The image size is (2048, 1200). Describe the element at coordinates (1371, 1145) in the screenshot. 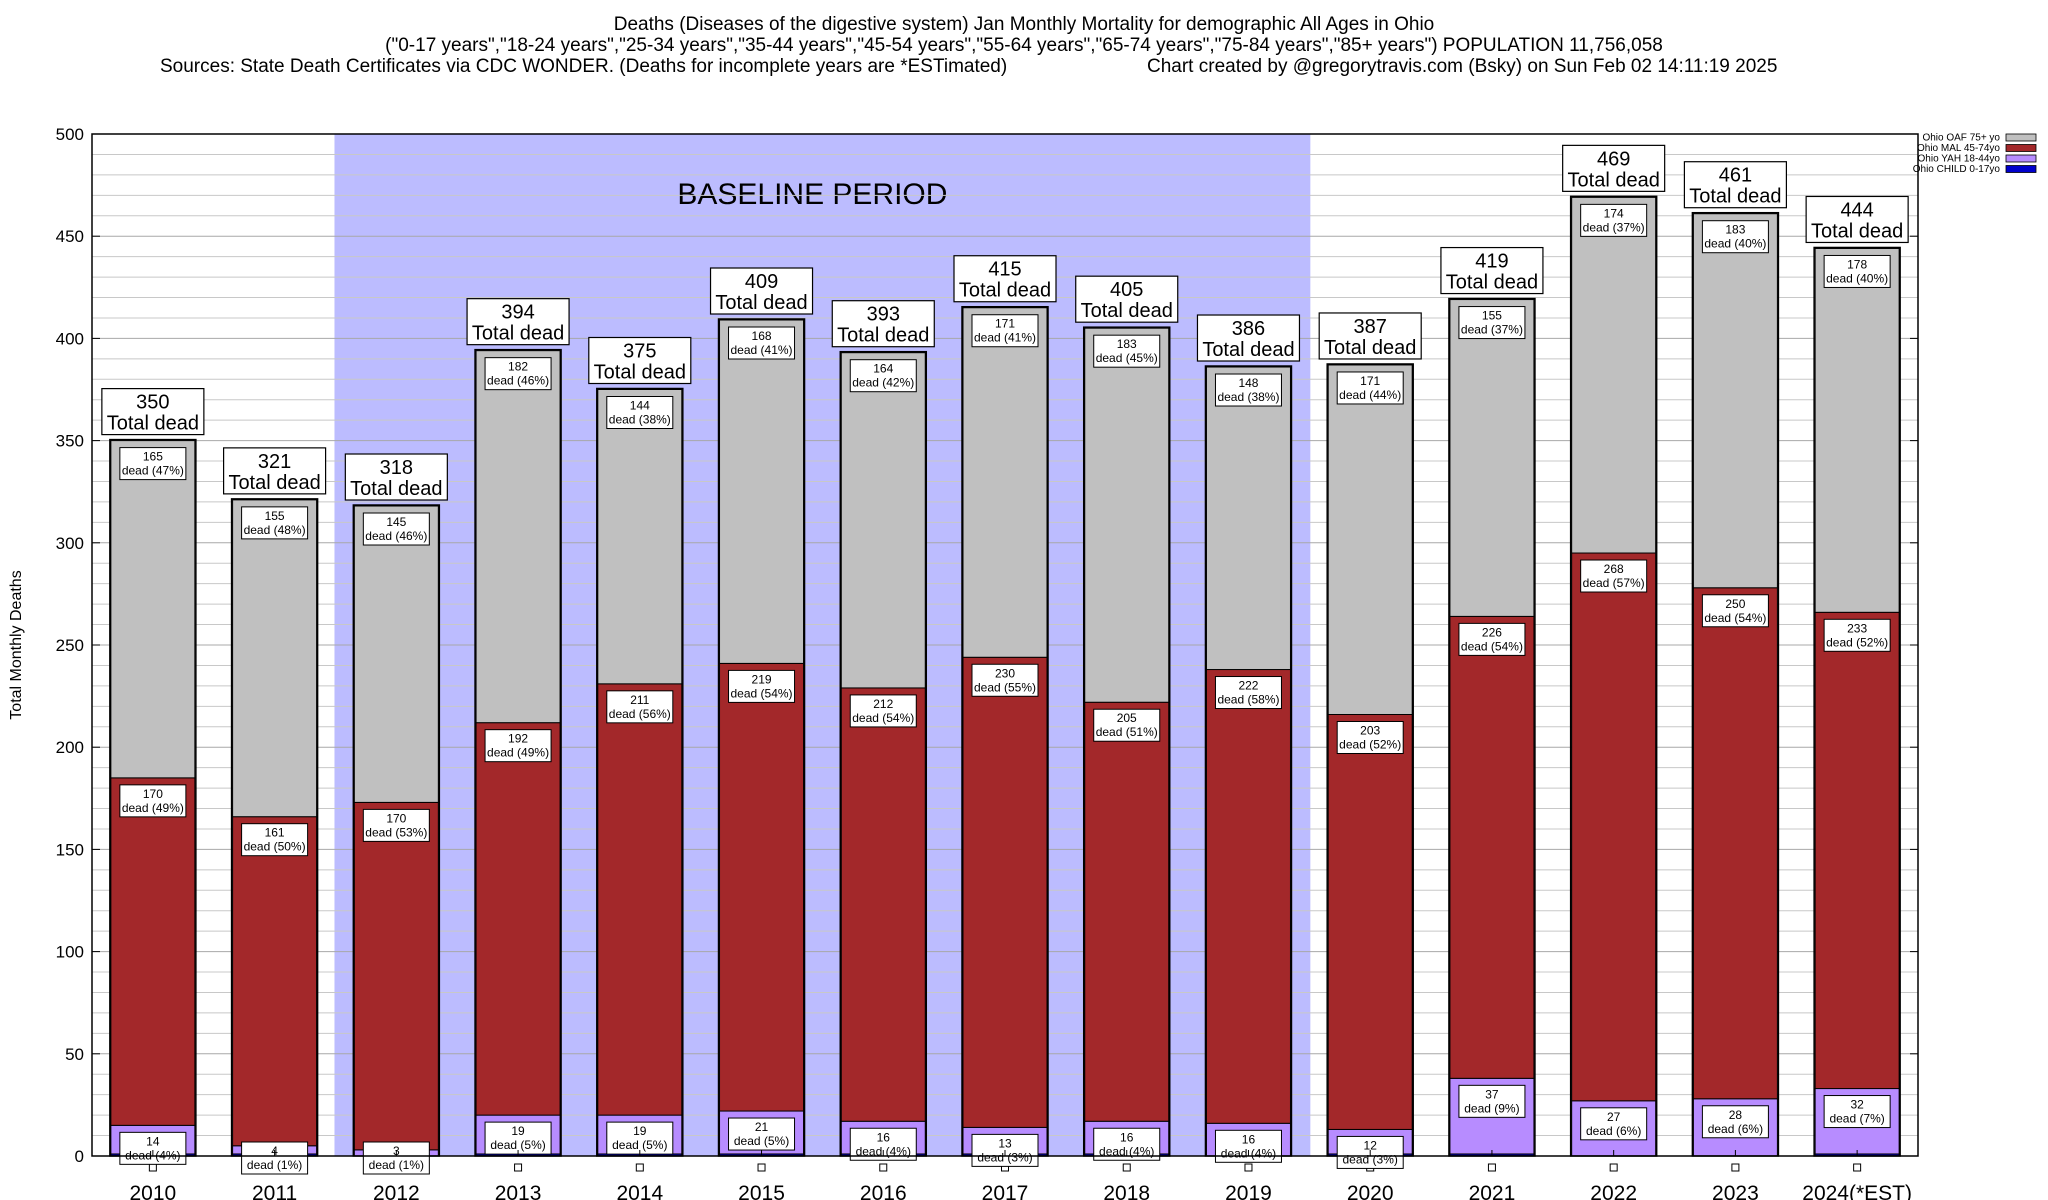

I see `segment-label-value: 12` at that location.